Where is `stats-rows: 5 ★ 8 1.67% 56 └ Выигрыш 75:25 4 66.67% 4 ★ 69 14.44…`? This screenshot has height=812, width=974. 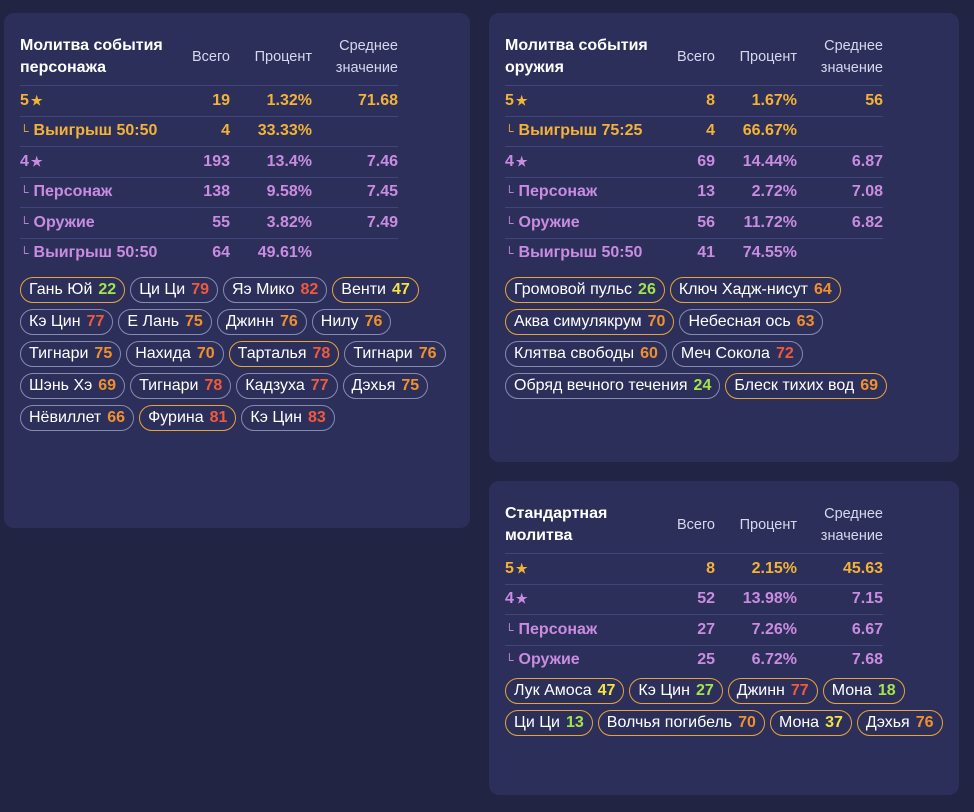
stats-rows: 5 ★ 8 1.67% 56 └ Выигрыш 75:25 4 66.67% 4 ★ 69 14.44… is located at coordinates (694, 176).